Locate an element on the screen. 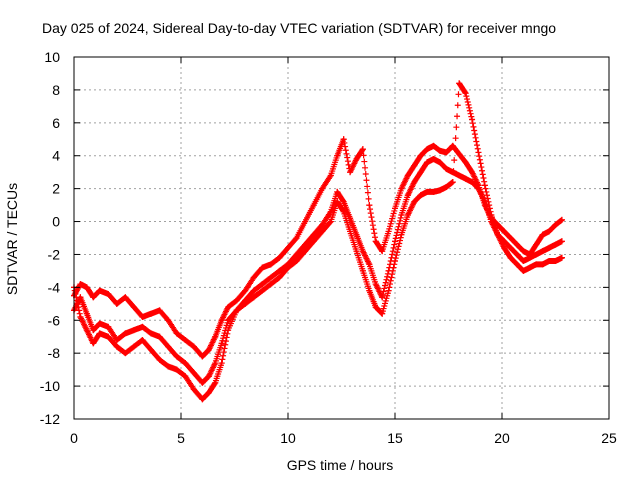  y-tick-label: -12 is located at coordinates (50, 419).